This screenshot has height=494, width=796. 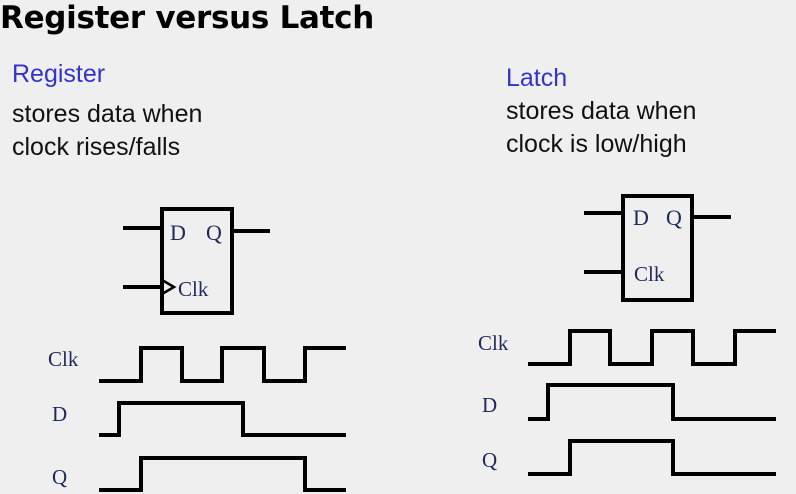 I want to click on register-d-waveform, so click(x=222, y=419).